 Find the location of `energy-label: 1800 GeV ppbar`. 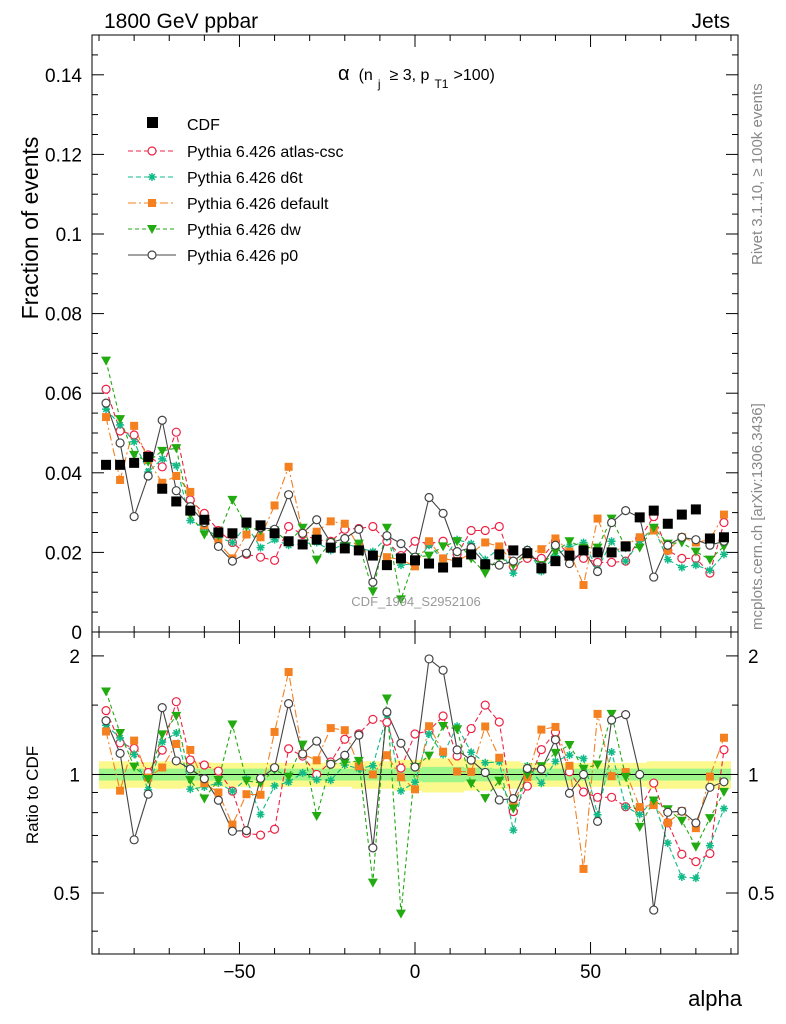

energy-label: 1800 GeV ppbar is located at coordinates (181, 21).